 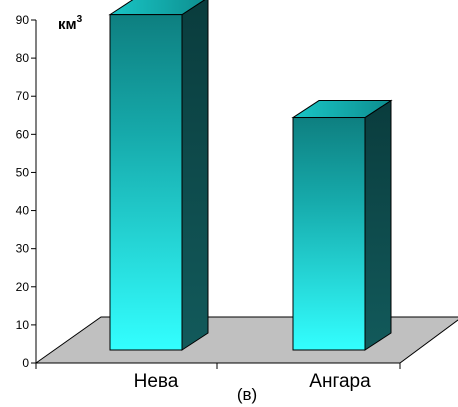 I want to click on y-tick-label: 40, so click(x=23, y=211).